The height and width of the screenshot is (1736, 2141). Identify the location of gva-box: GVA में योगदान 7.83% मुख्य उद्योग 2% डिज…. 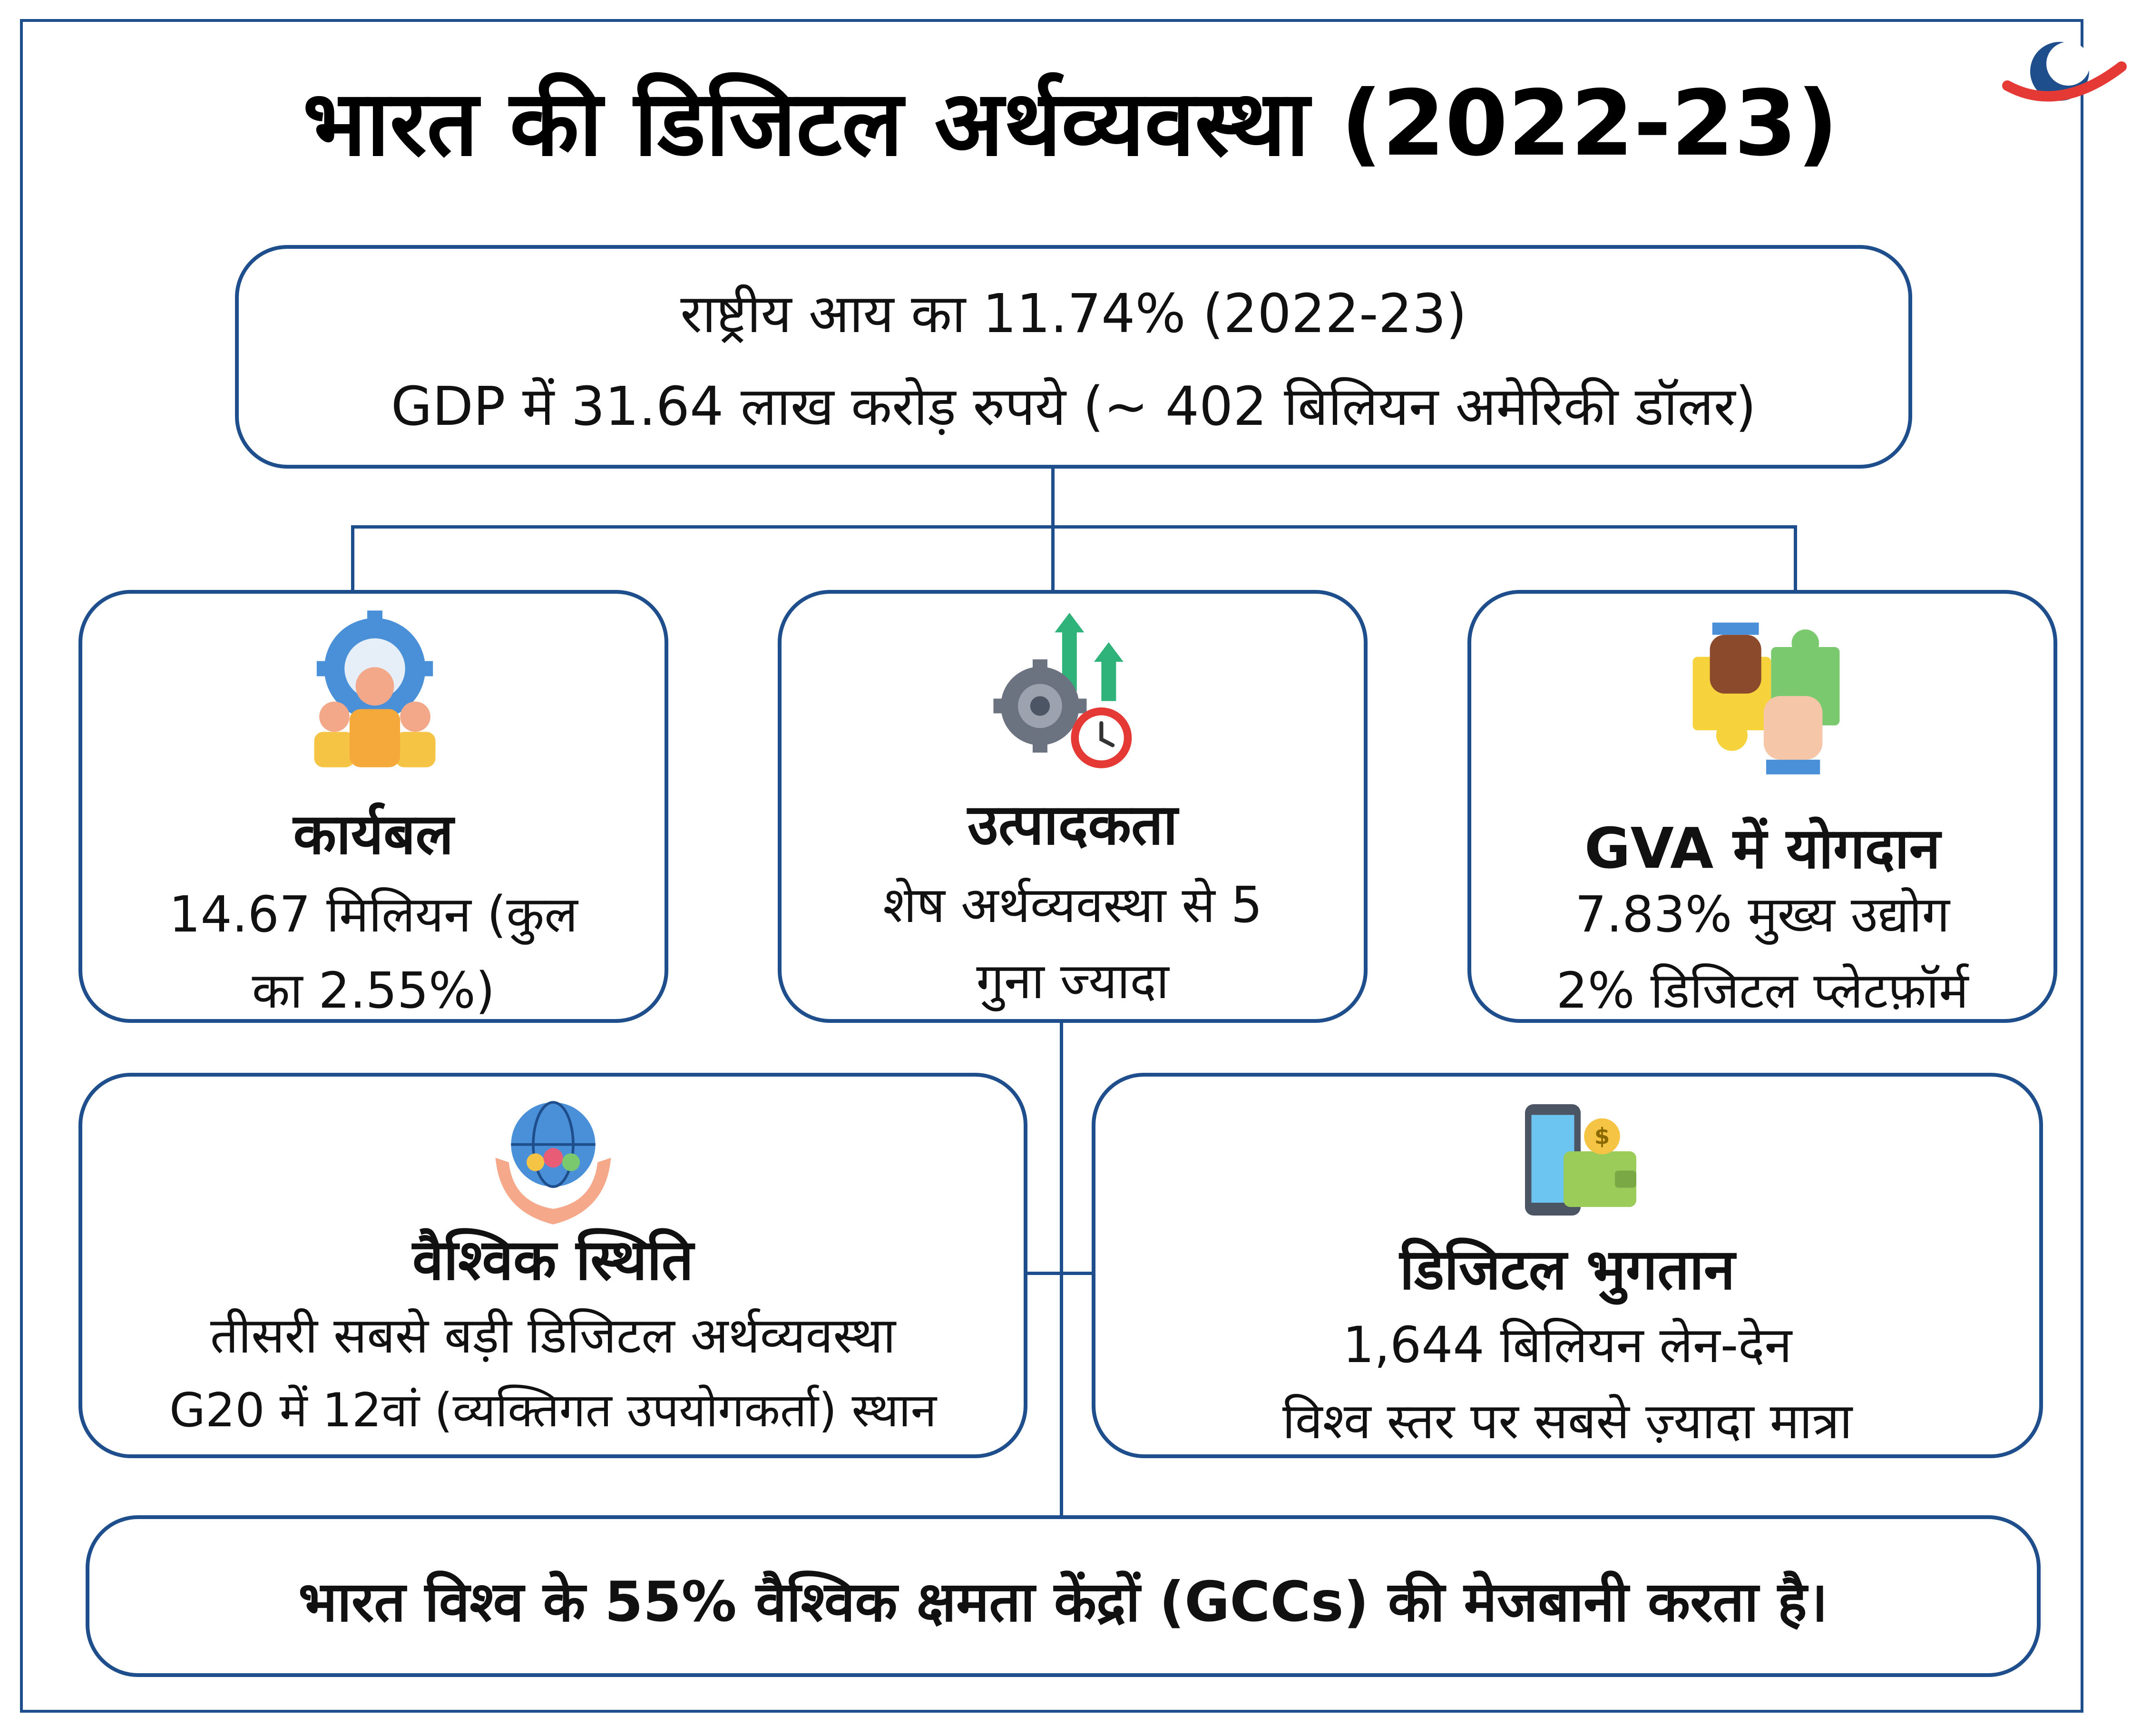
(1762, 806).